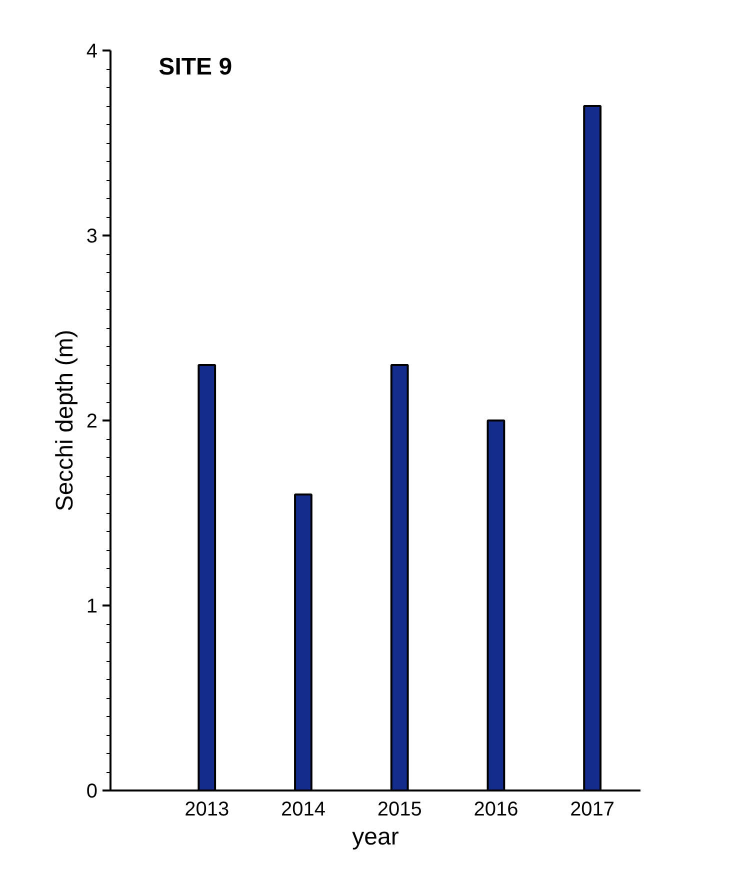  Describe the element at coordinates (375, 837) in the screenshot. I see `x-axis-title: year` at that location.